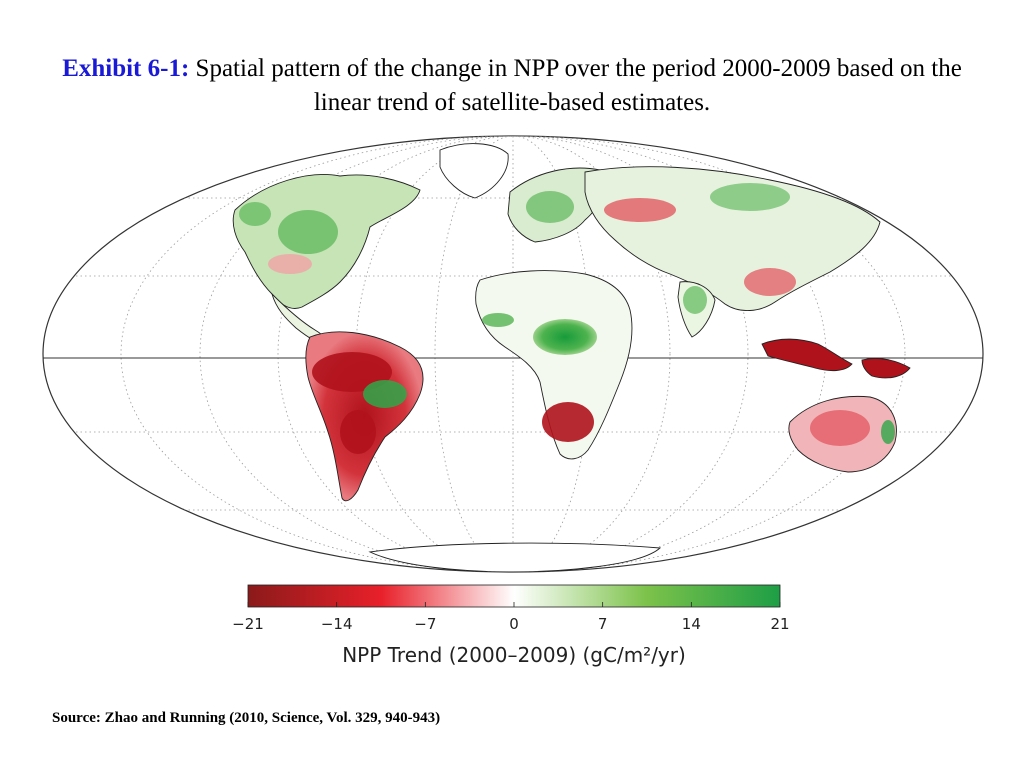  Describe the element at coordinates (807, 355) in the screenshot. I see `indonesia` at that location.